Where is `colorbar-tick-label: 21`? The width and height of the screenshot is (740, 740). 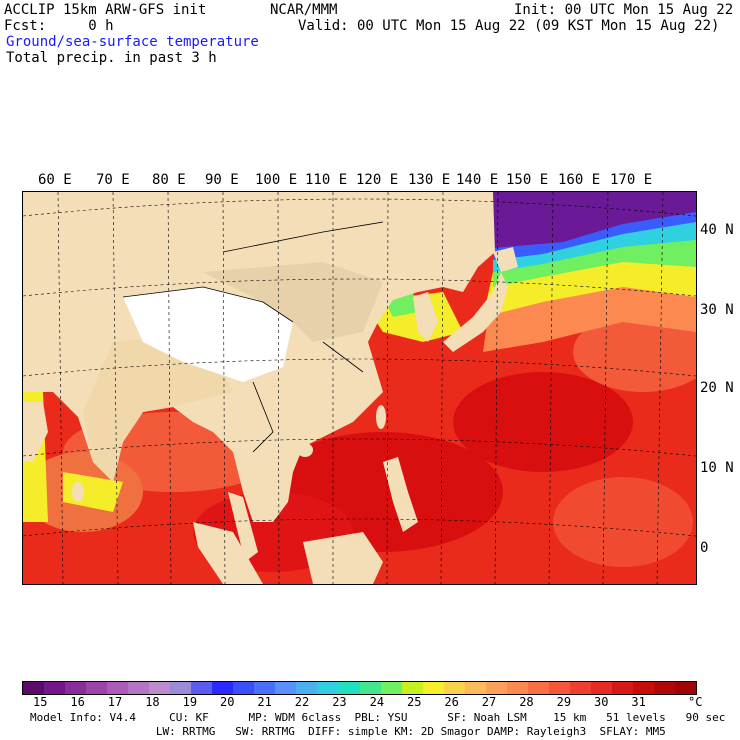 colorbar-tick-label: 21 is located at coordinates (264, 702).